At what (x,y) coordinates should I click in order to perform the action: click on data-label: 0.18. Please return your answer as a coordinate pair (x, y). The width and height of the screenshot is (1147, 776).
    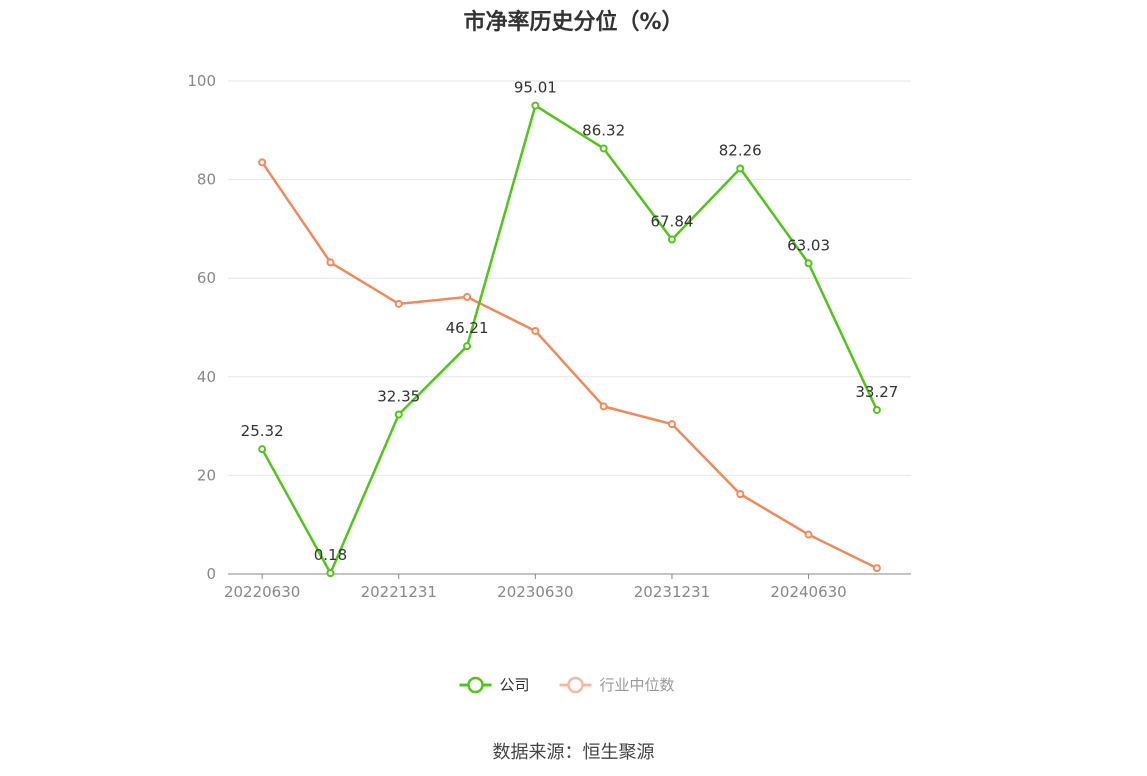
    Looking at the image, I should click on (330, 555).